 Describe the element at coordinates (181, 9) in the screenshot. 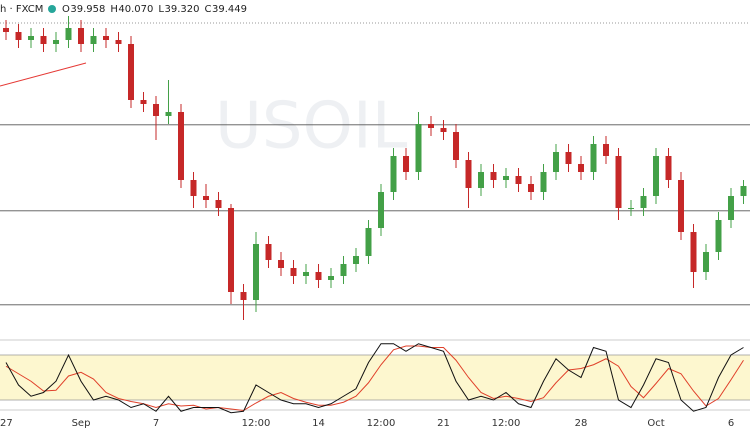

I see `field-value: 39.320` at that location.